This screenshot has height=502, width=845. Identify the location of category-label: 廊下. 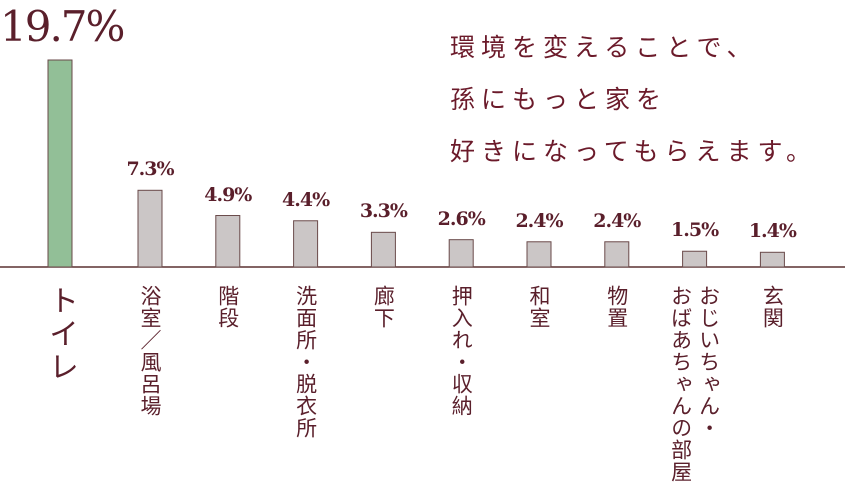
(383, 307).